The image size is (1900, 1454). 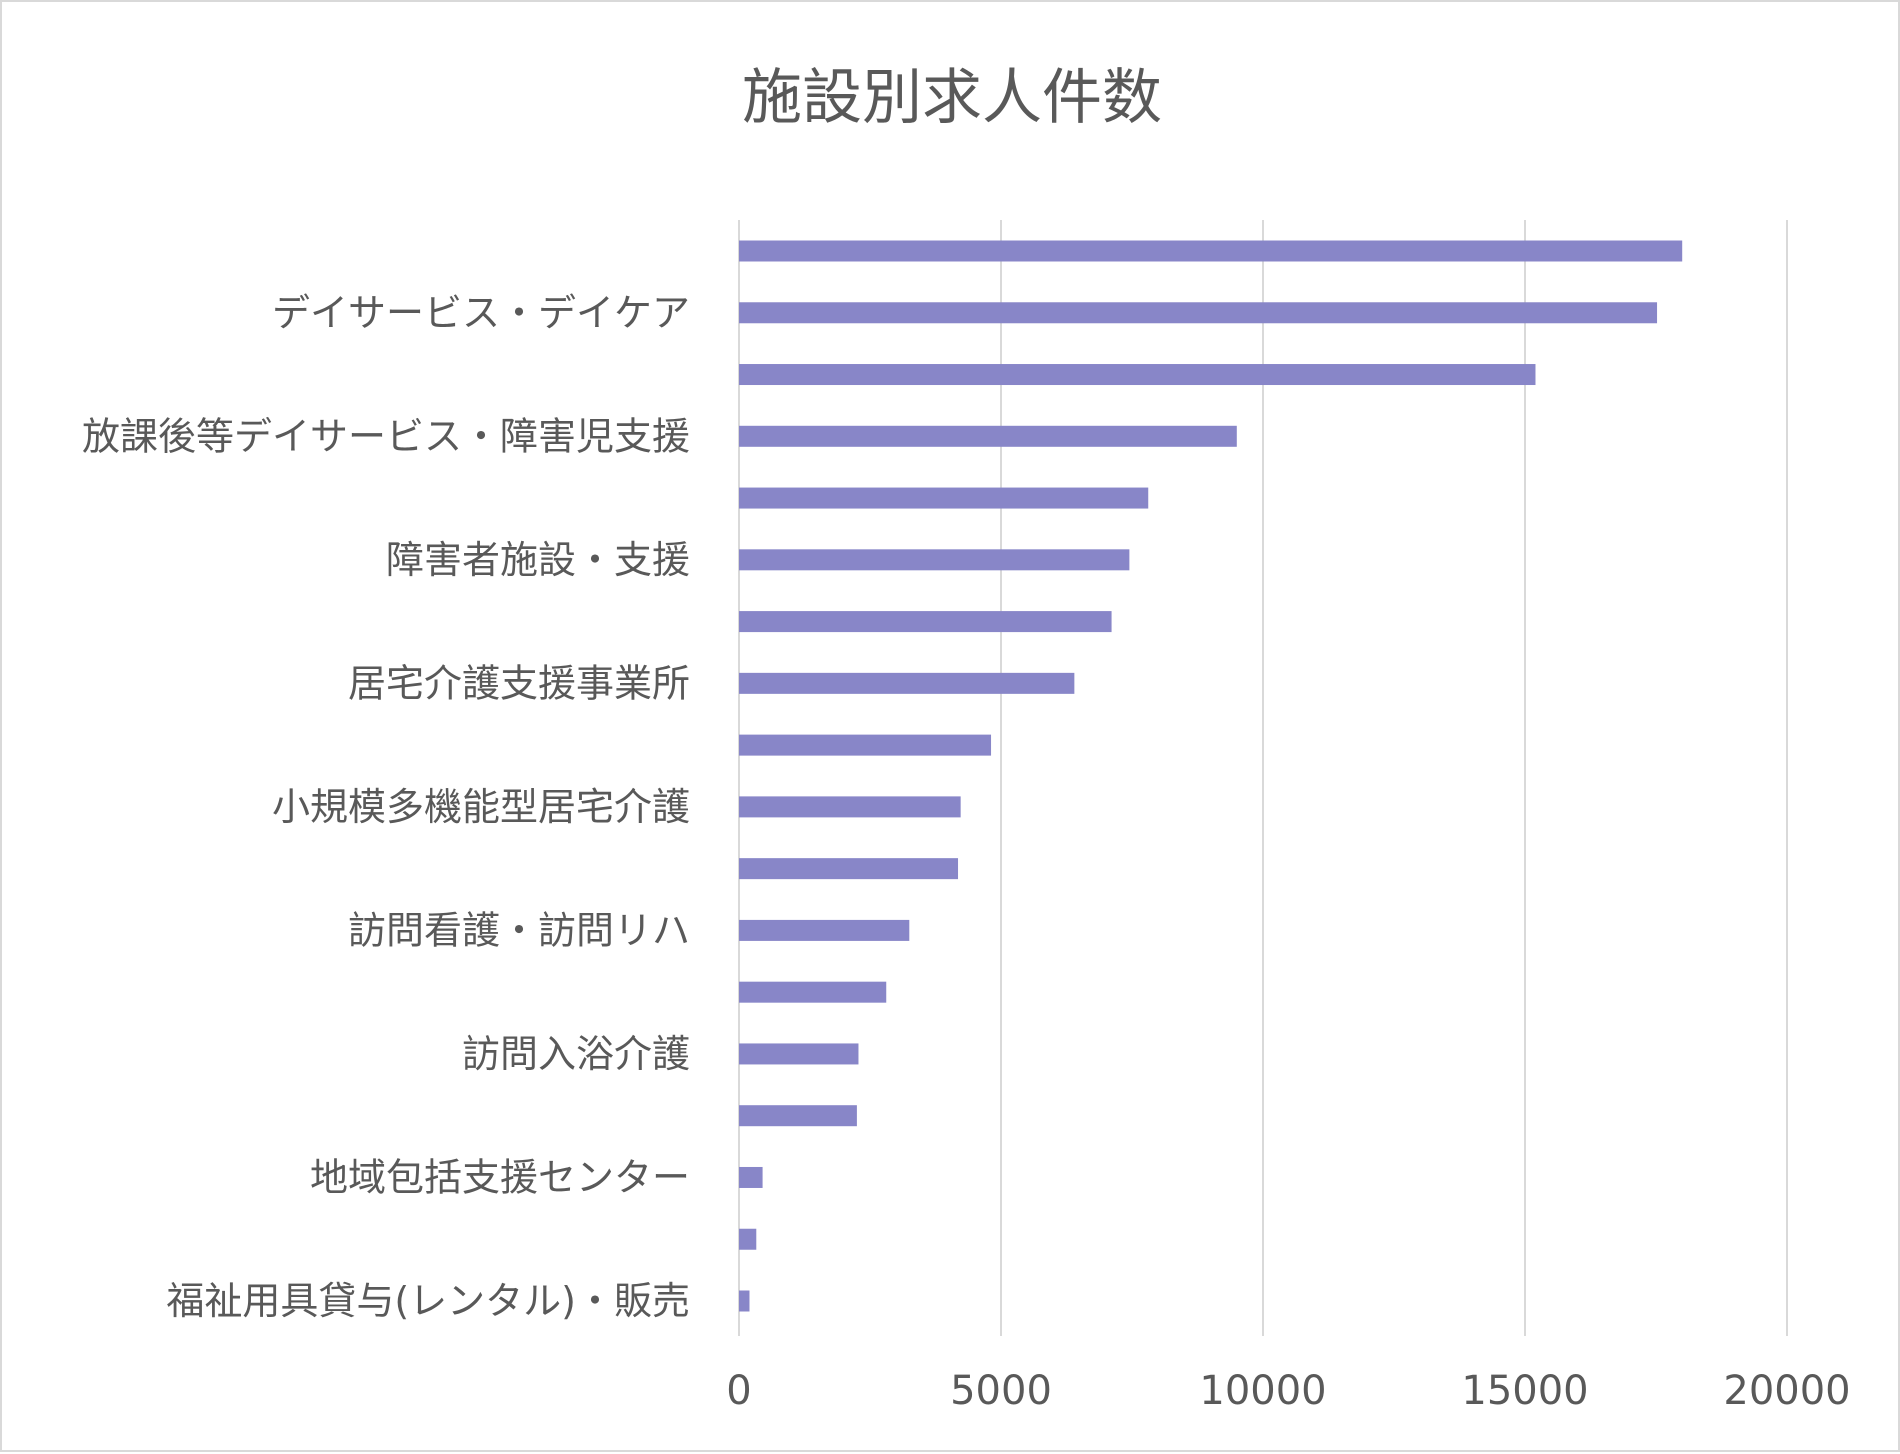 What do you see at coordinates (1786, 1391) in the screenshot?
I see `x-tick-label: 20000` at bounding box center [1786, 1391].